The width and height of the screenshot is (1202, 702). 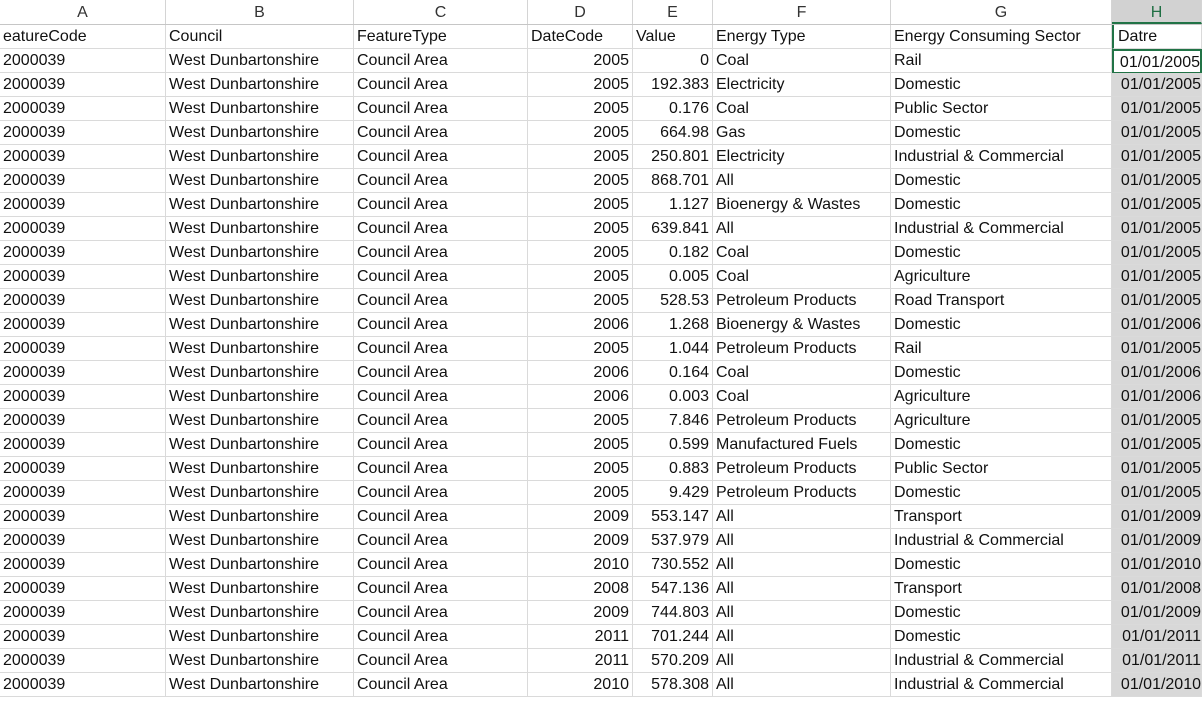 What do you see at coordinates (673, 37) in the screenshot?
I see `header-cell-value: Value` at bounding box center [673, 37].